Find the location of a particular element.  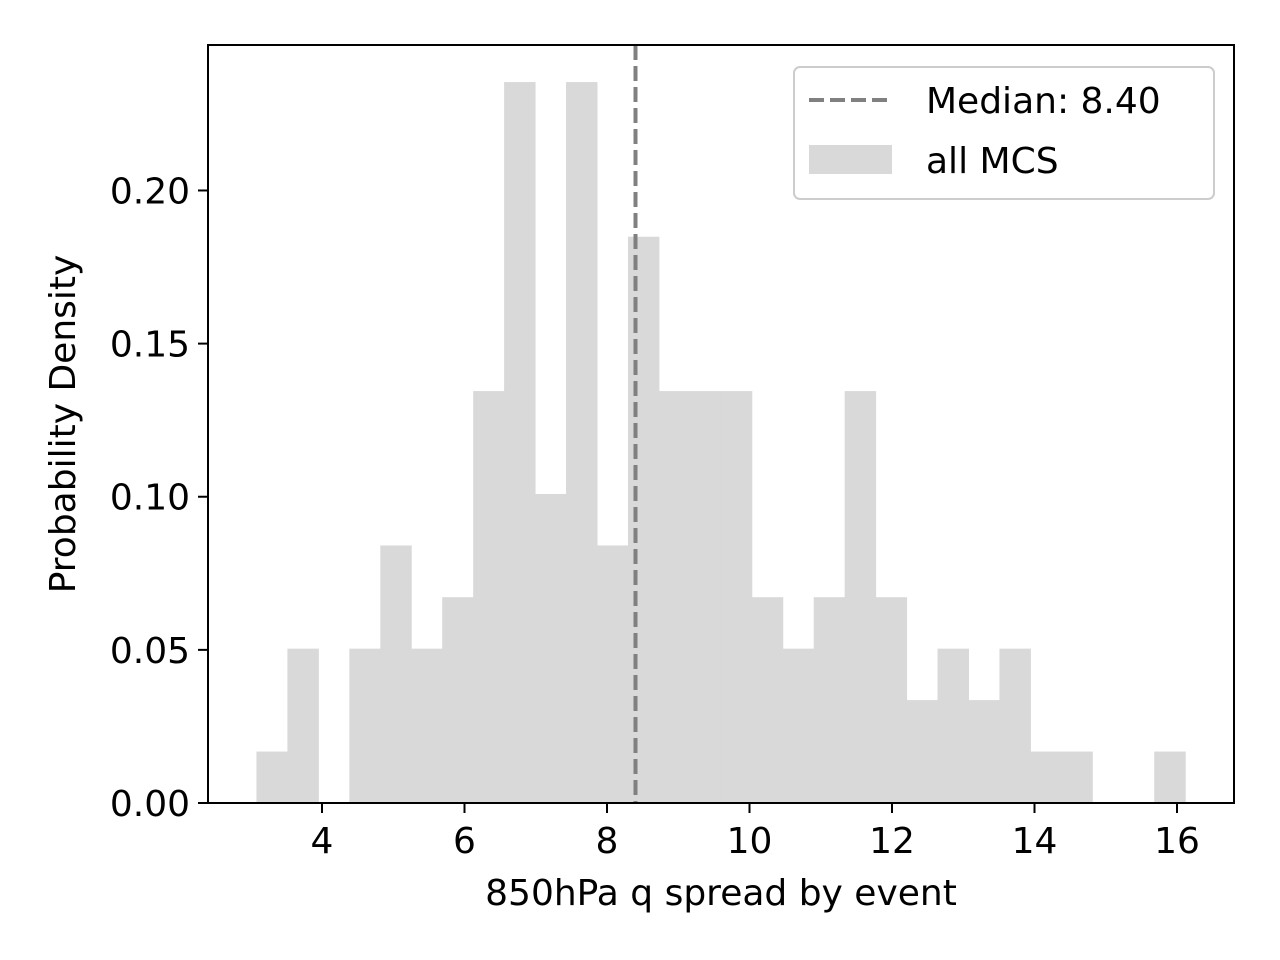

legend: Median: 8.40 all MCS is located at coordinates (1004, 133).